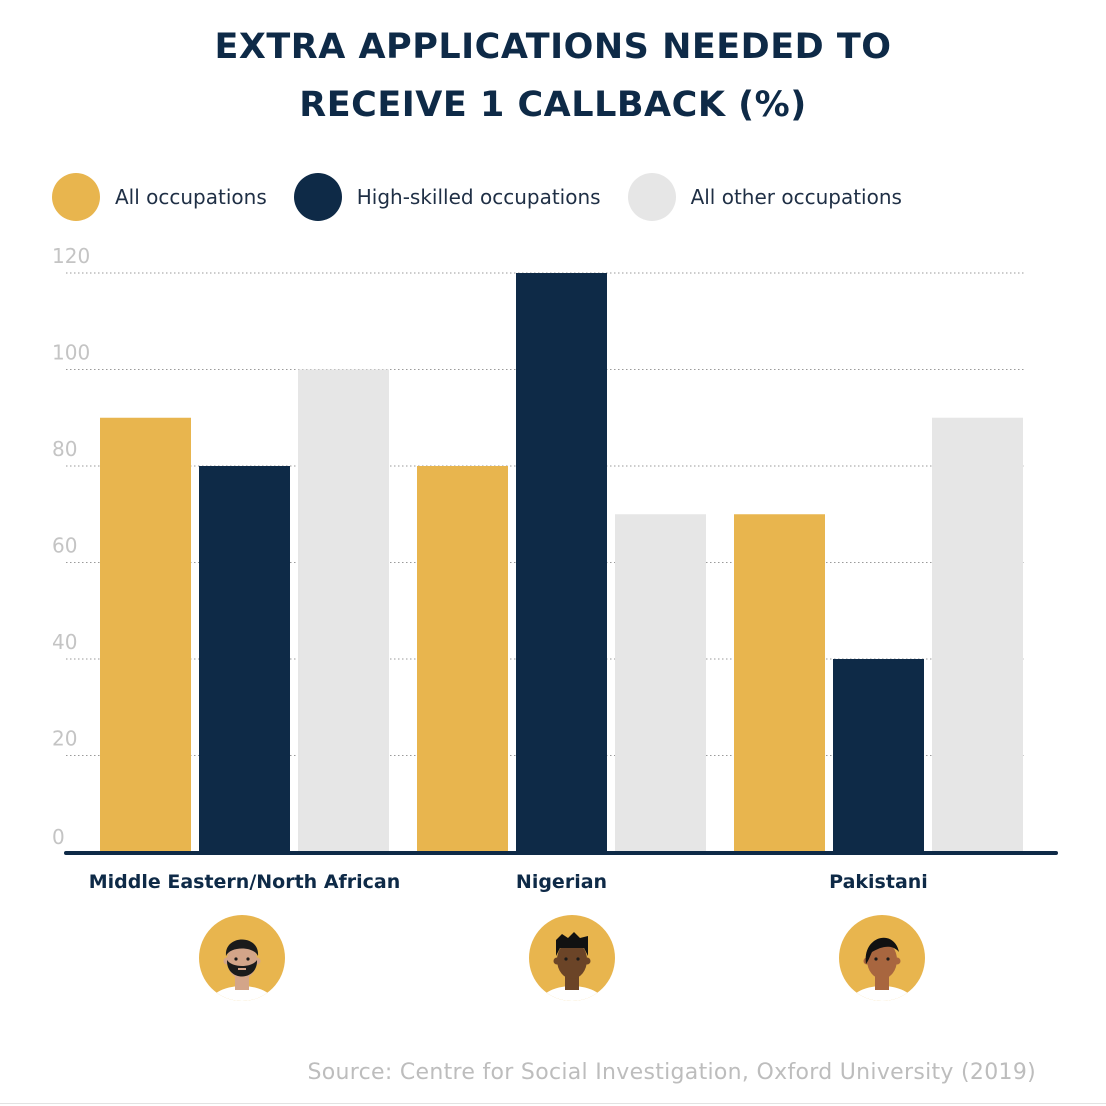  I want to click on y-tick-label: 40, so click(64, 642).